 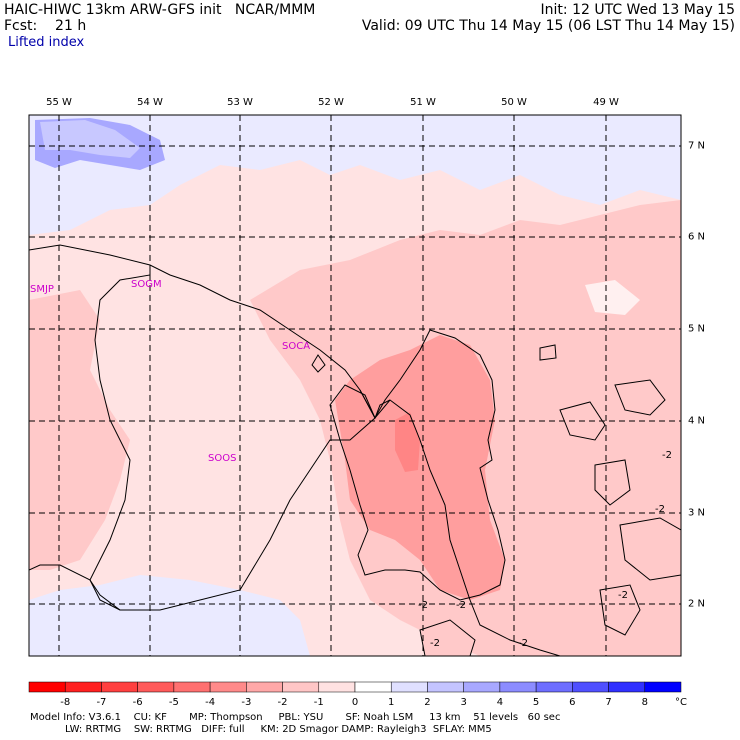 What do you see at coordinates (45, 26) in the screenshot?
I see `forecast-hour: Fcst: 21 h` at bounding box center [45, 26].